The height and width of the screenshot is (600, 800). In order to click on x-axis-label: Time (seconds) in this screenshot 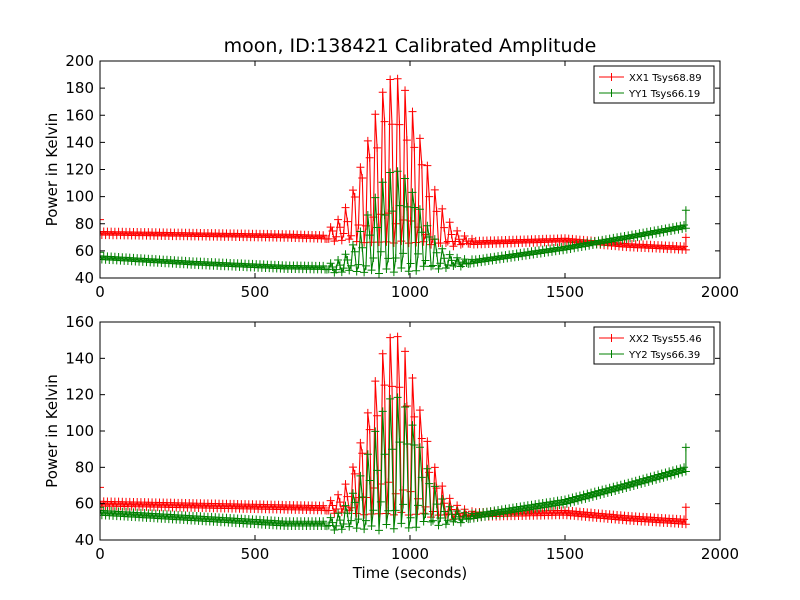, I will do `click(410, 573)`.